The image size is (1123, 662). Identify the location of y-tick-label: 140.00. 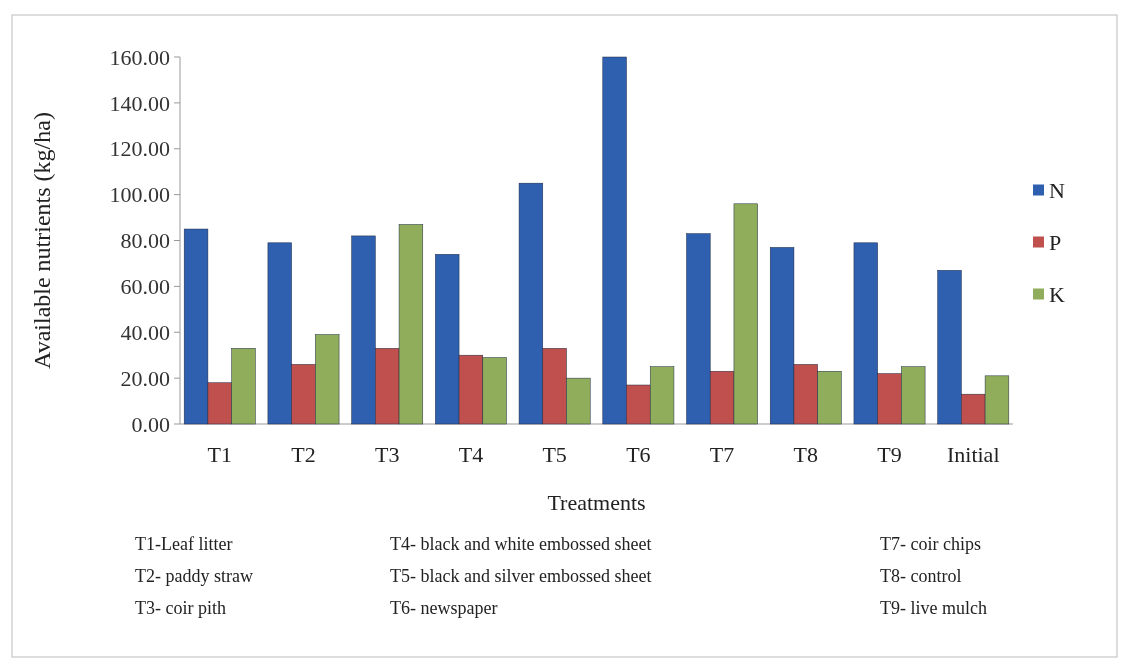
(139, 103).